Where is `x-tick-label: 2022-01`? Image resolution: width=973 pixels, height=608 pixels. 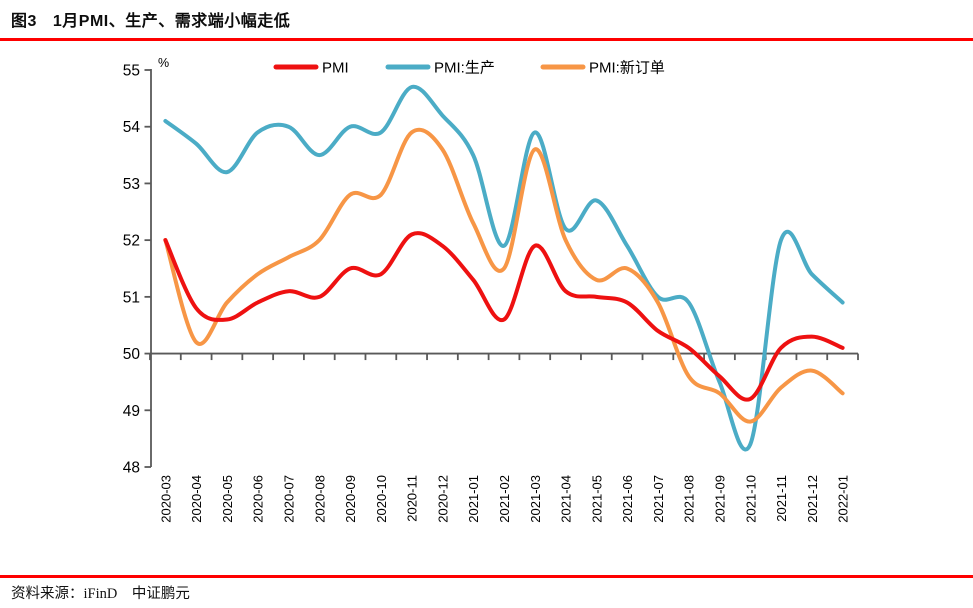
x-tick-label: 2022-01 is located at coordinates (843, 499).